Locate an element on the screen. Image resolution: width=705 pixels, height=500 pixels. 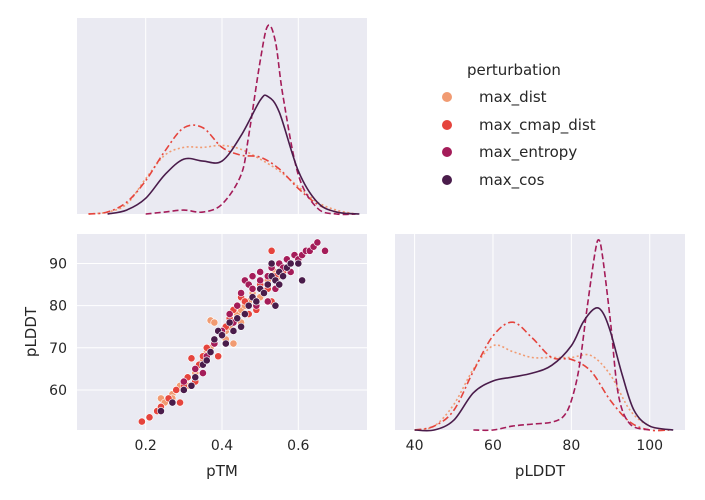
ptm-kde-curves is located at coordinates (224, 120).